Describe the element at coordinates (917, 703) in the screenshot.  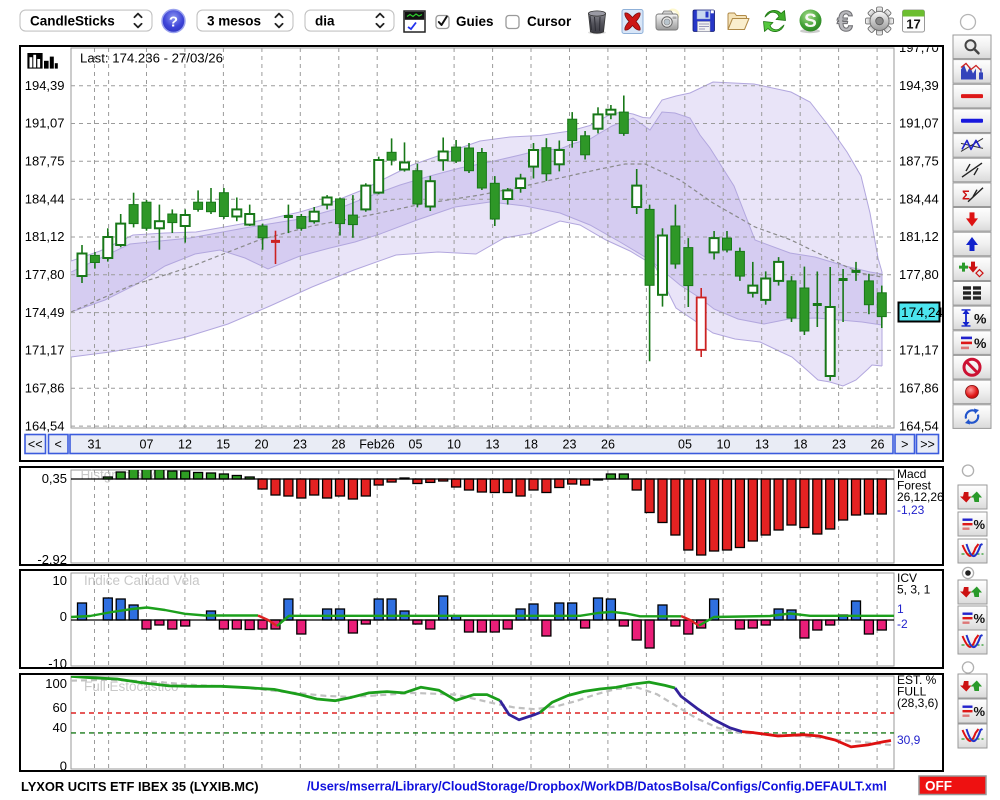
I see `svg-text: (28,3,6)` at that location.